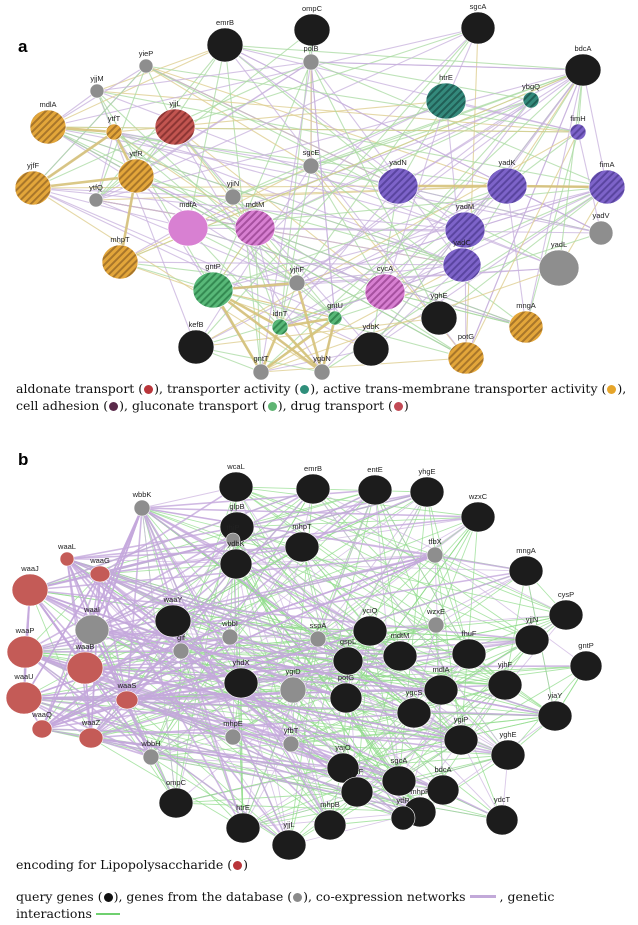 The height and width of the screenshot is (925, 638). I want to click on legend-transporter: transporter activity (),, so click(241, 388).